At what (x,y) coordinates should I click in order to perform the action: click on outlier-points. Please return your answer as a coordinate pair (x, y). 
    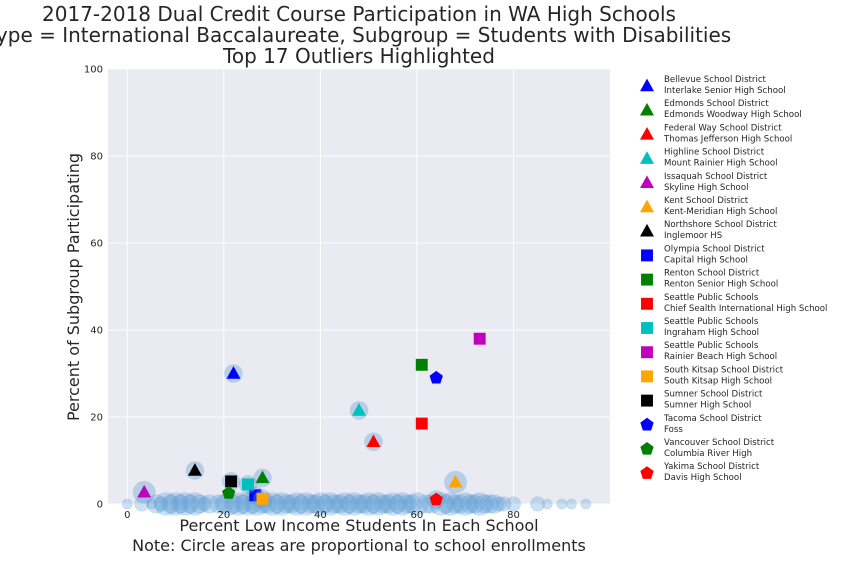
    Looking at the image, I should click on (309, 420).